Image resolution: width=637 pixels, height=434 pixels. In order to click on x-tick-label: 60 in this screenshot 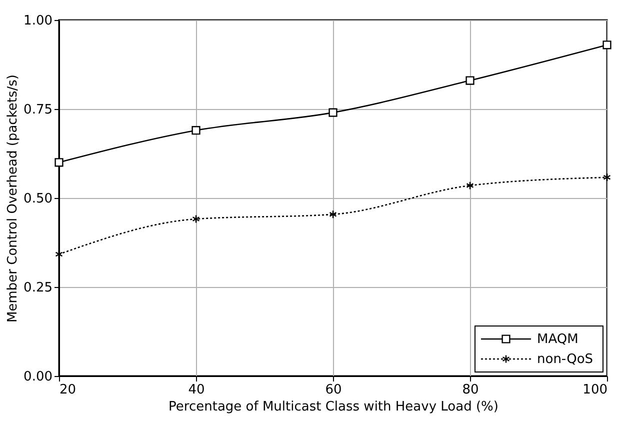, I will do `click(333, 390)`.